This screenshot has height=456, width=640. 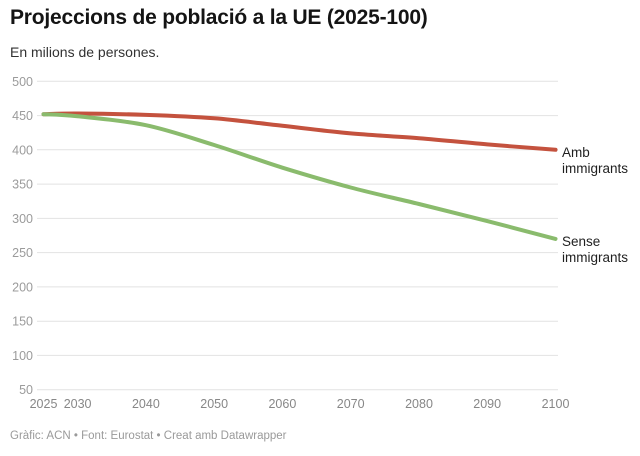 What do you see at coordinates (22, 82) in the screenshot?
I see `y-tick-label: 500` at bounding box center [22, 82].